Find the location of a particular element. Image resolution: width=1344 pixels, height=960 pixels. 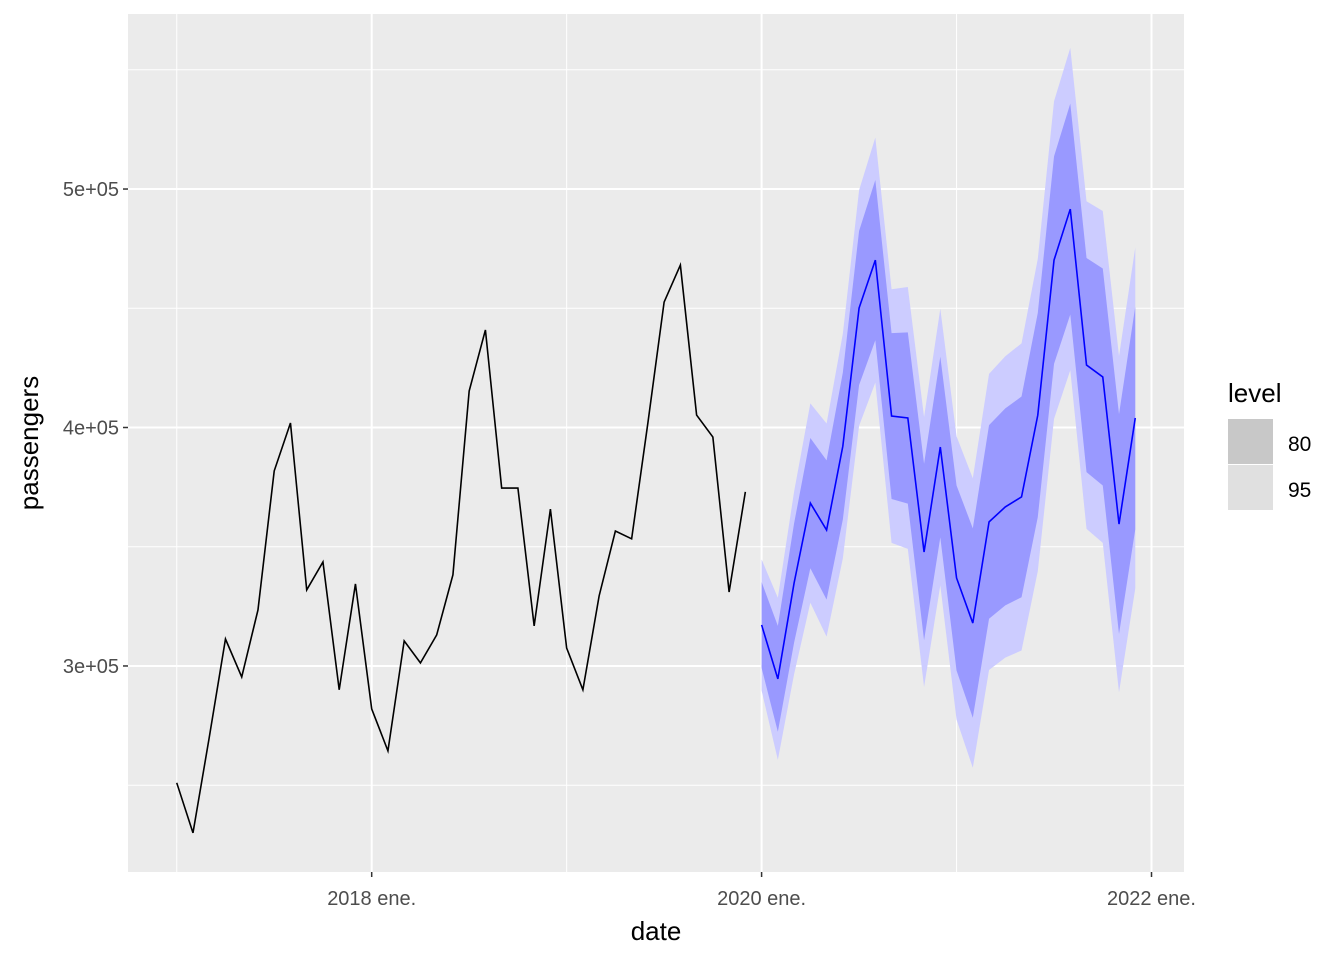

legend-label-80: 80 is located at coordinates (1299, 444).